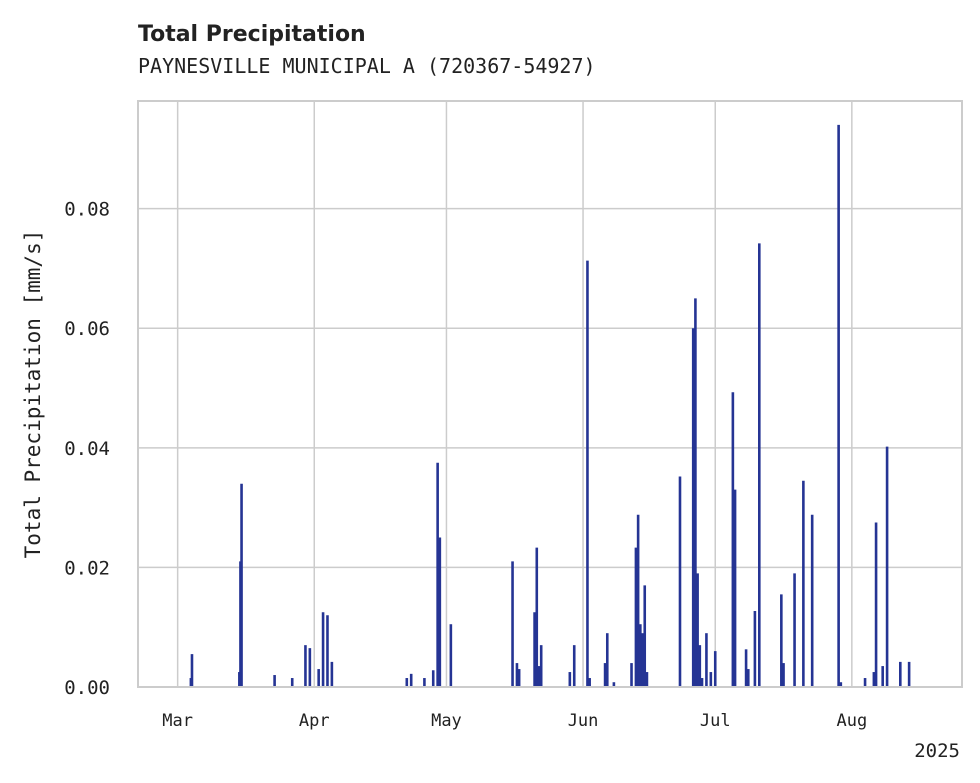  I want to click on y-axis-label: Total Precipitation [mm/s], so click(33, 394).